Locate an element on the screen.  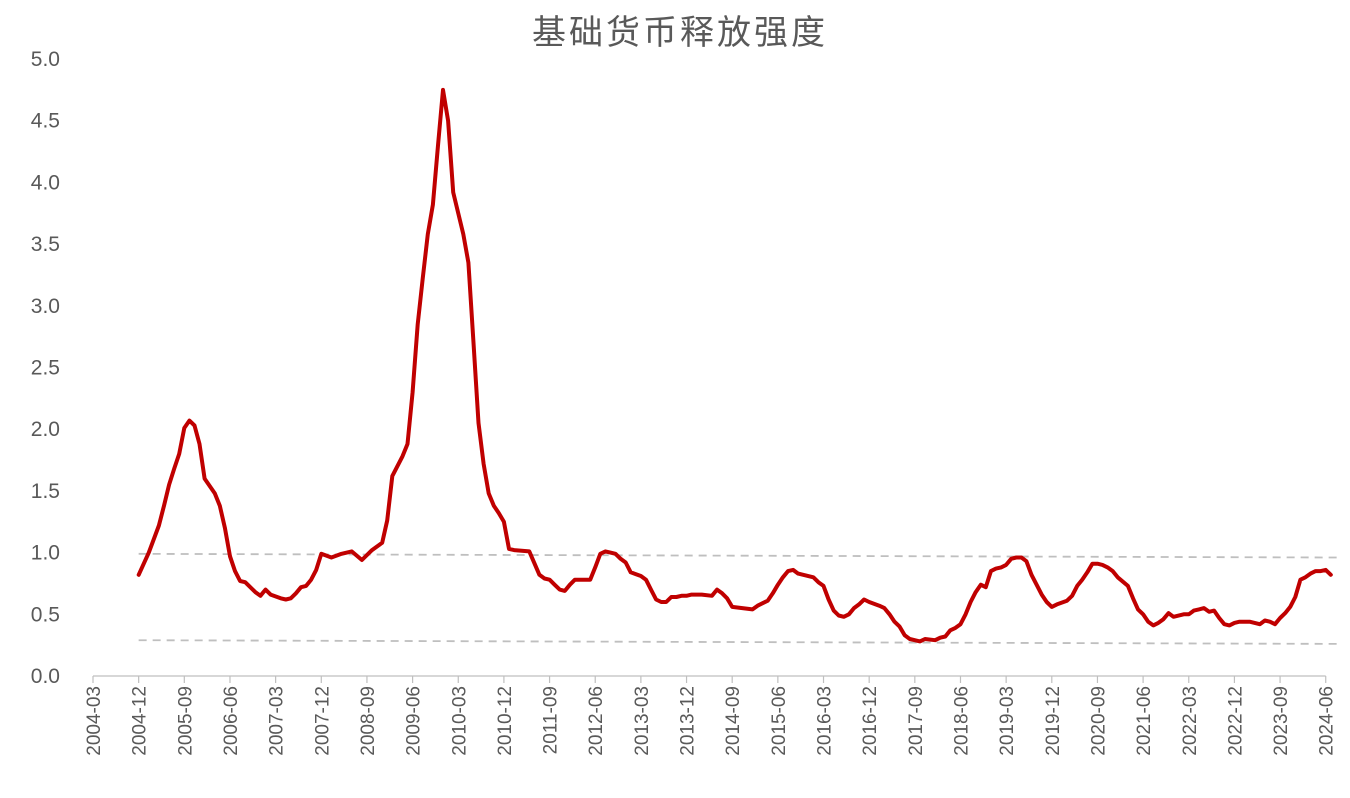
x-tick-label: 2007-12 is located at coordinates (322, 721).